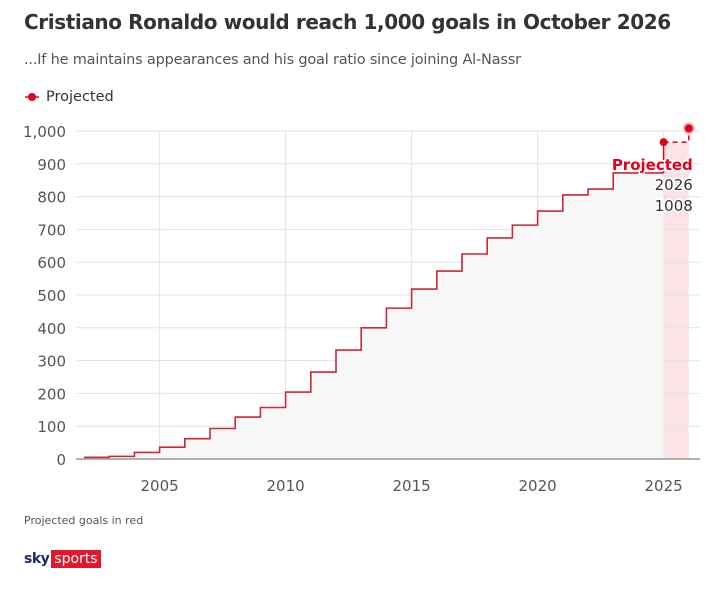  What do you see at coordinates (286, 486) in the screenshot?
I see `x-tick-label: 2010` at bounding box center [286, 486].